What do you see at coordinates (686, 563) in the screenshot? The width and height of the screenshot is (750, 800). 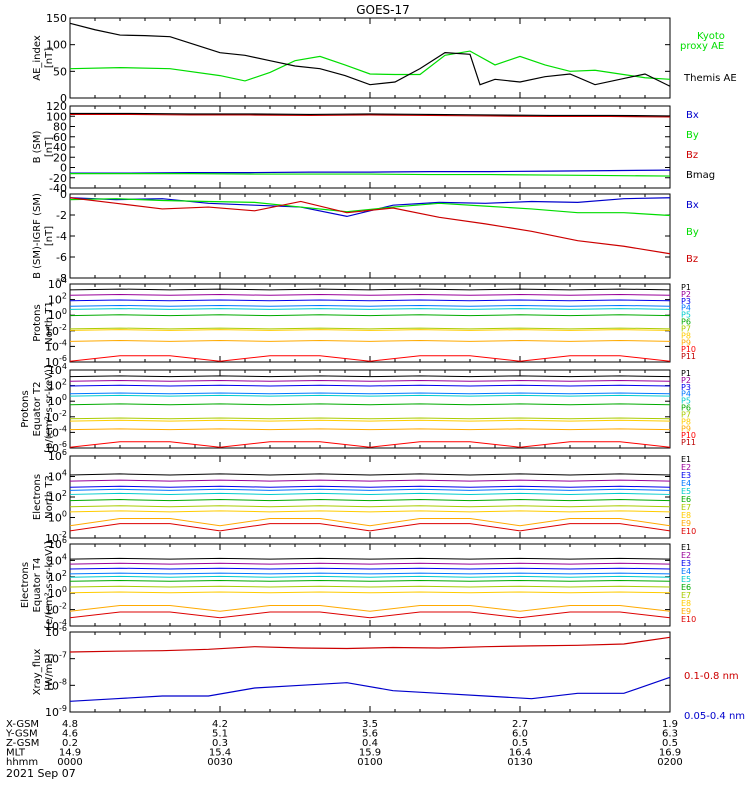 I see `legend-e3: E3` at bounding box center [686, 563].